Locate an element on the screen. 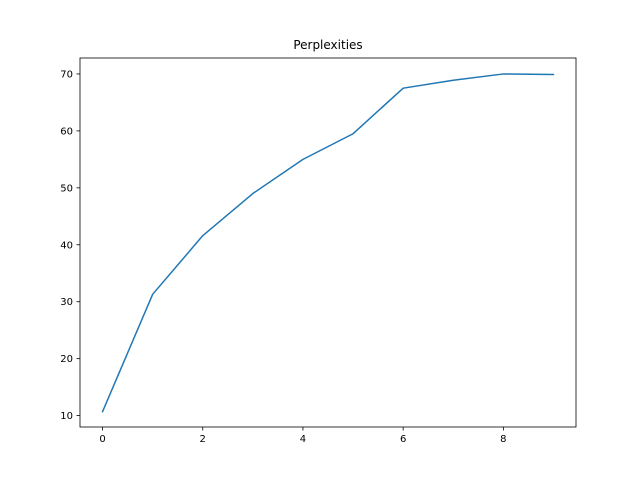 This screenshot has height=480, width=640. x-tick-label: 8 is located at coordinates (503, 439).